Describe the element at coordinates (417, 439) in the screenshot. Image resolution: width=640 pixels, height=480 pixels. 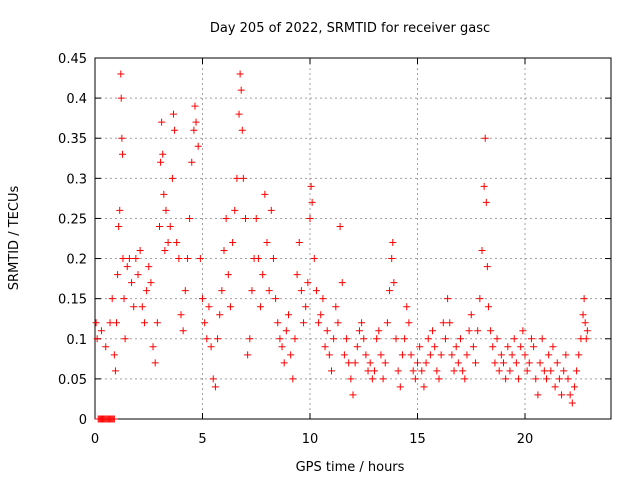
I see `x-tick-label: 15` at that location.